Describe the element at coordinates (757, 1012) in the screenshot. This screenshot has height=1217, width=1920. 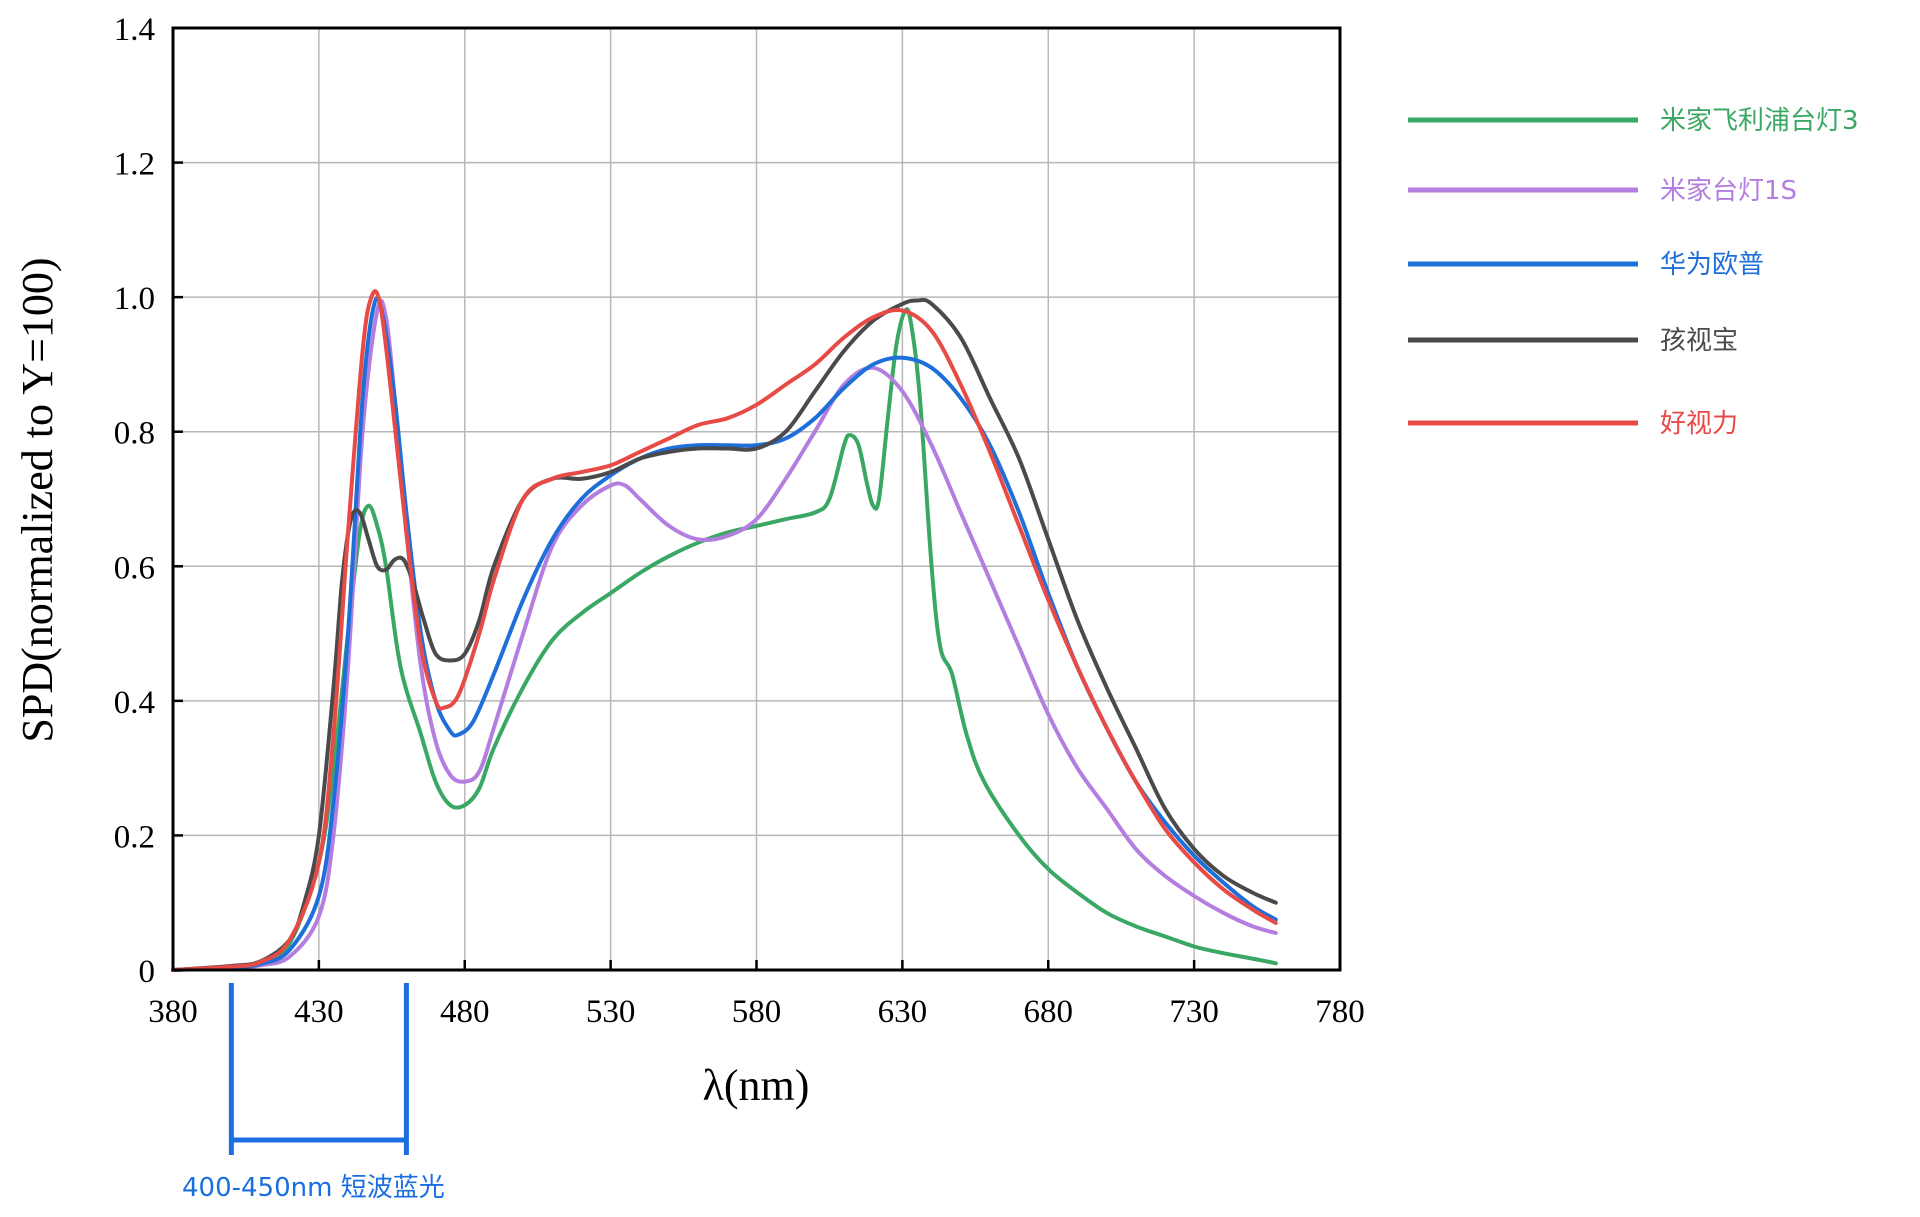
I see `x-tick-label: 580` at that location.